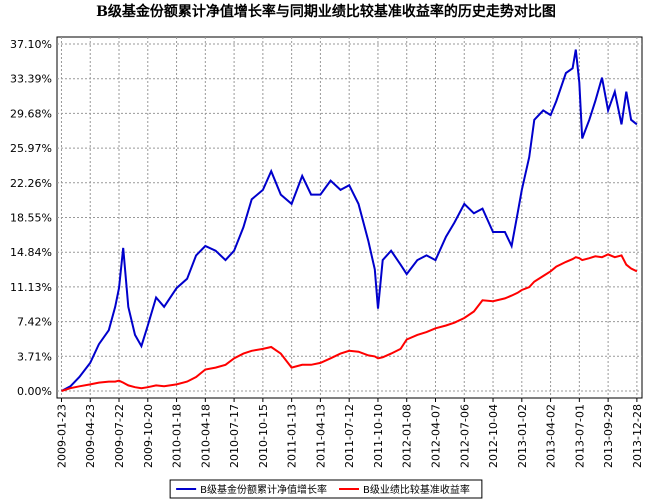  Describe the element at coordinates (31, 44) in the screenshot. I see `y-tick-label: 37.10%` at that location.